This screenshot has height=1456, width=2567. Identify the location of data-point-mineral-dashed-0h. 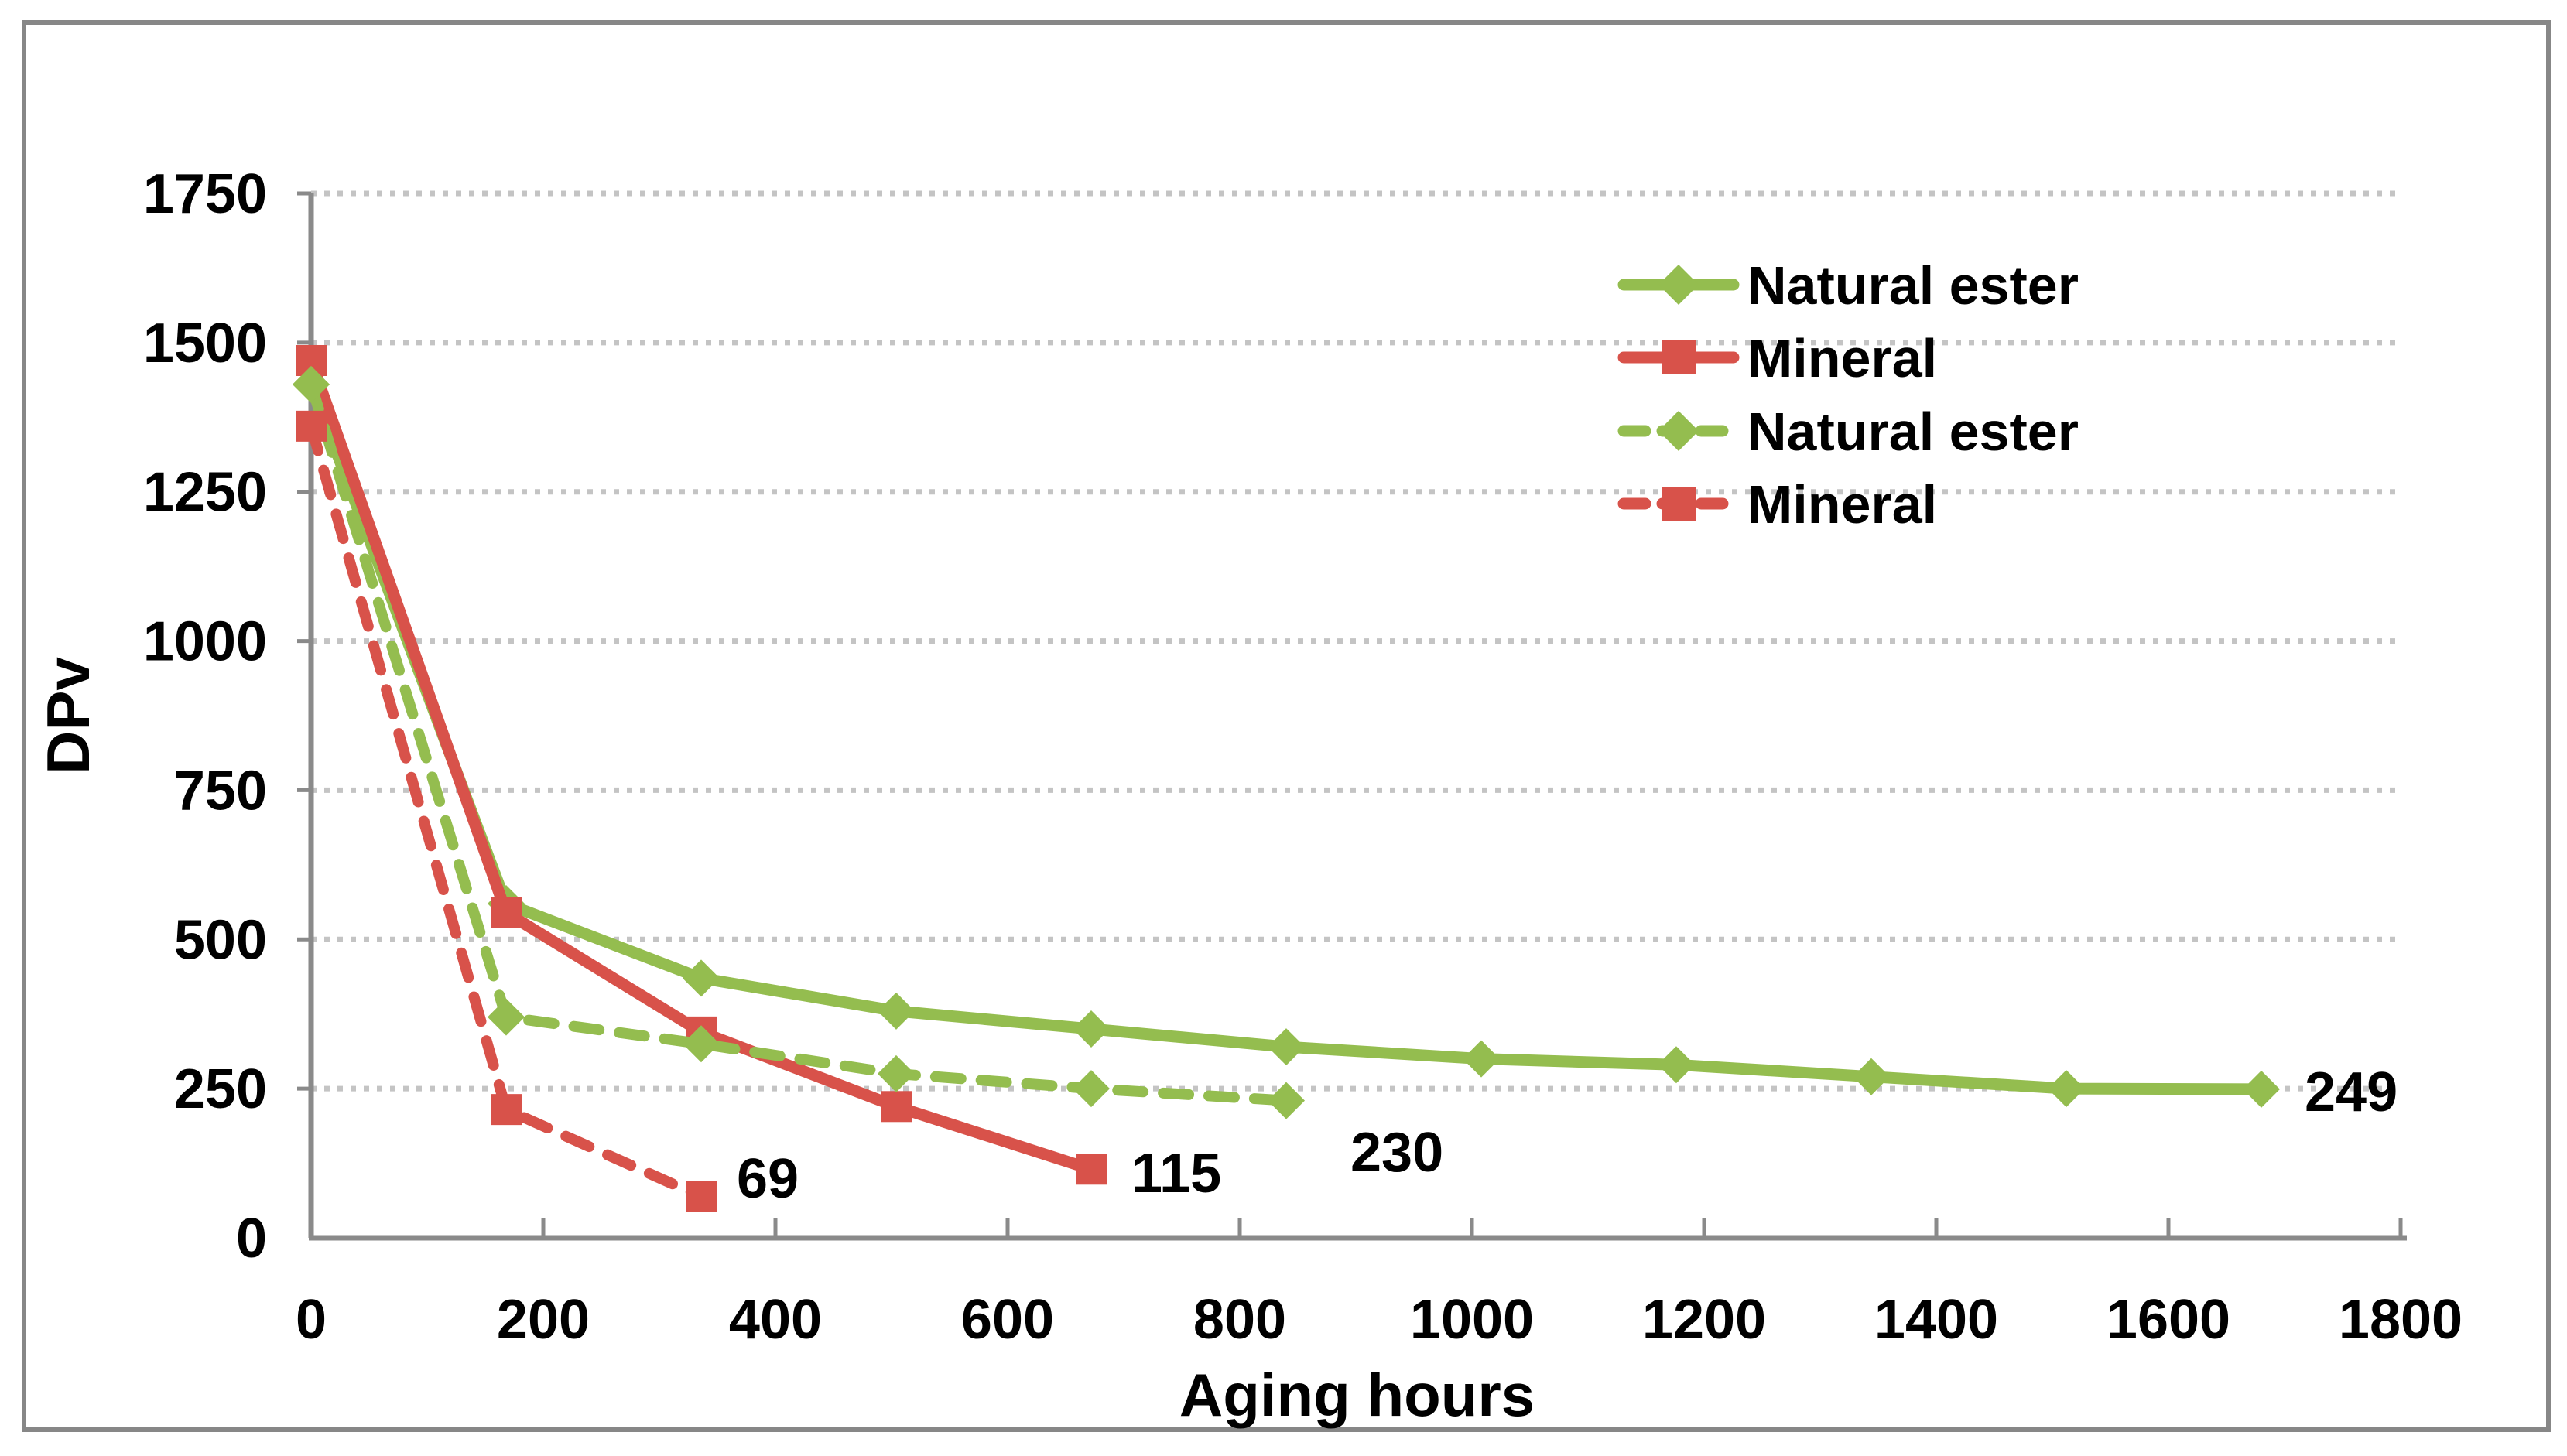
(311, 426).